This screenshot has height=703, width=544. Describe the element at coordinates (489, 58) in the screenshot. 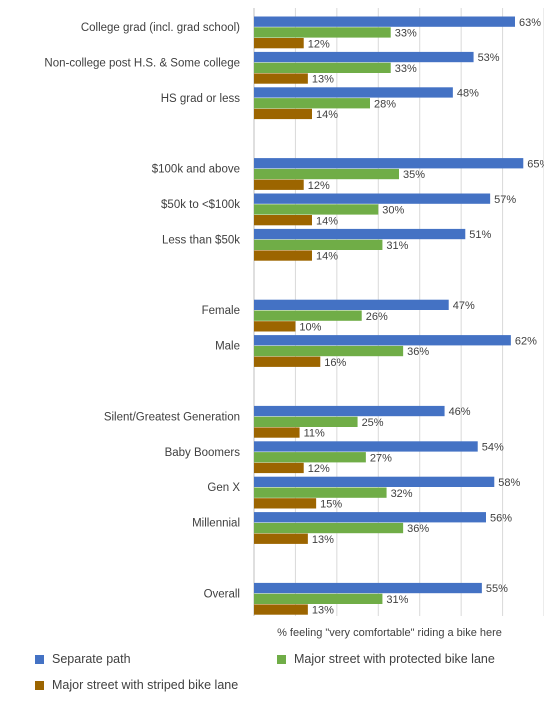

I see `data-label: 53%` at that location.